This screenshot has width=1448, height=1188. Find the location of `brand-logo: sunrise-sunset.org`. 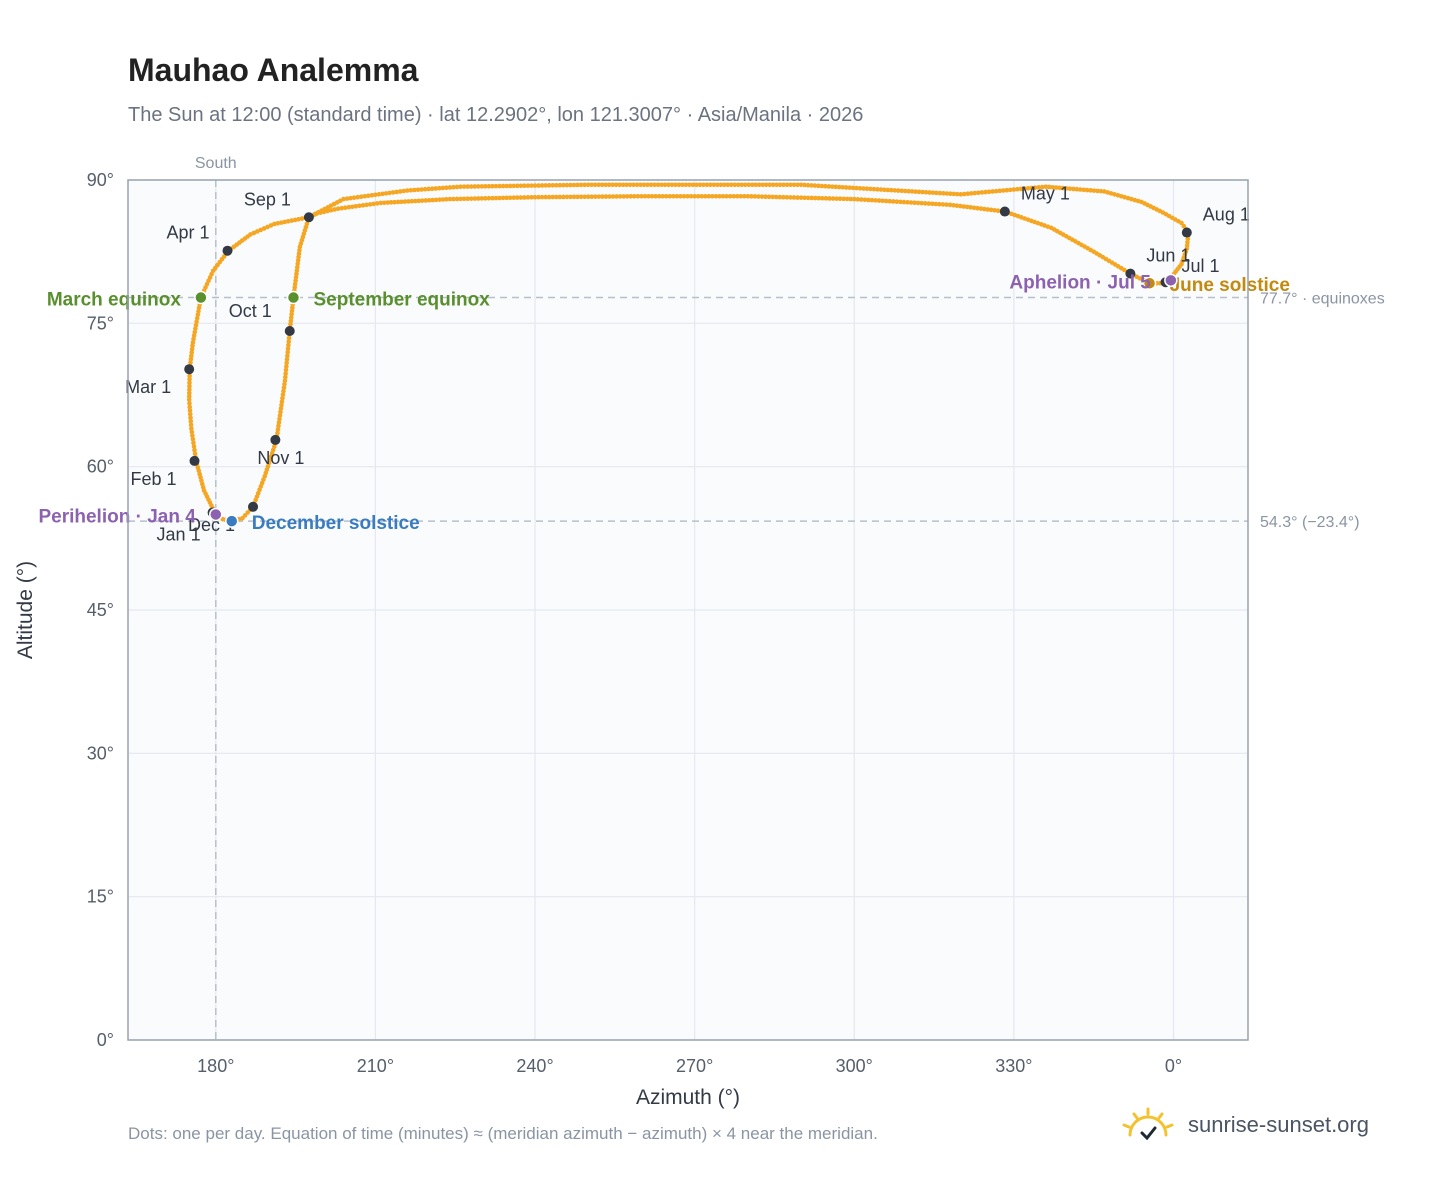

brand-logo: sunrise-sunset.org is located at coordinates (1243, 1125).